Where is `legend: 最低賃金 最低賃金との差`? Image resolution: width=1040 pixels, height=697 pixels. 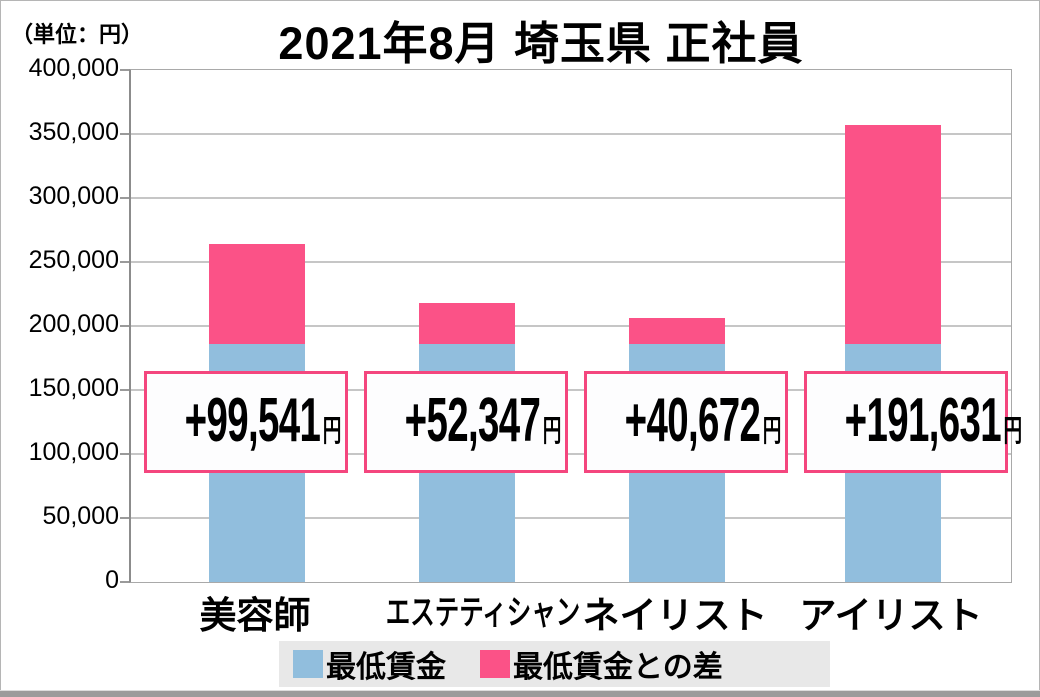 legend: 最低賃金 最低賃金との差 is located at coordinates (554, 664).